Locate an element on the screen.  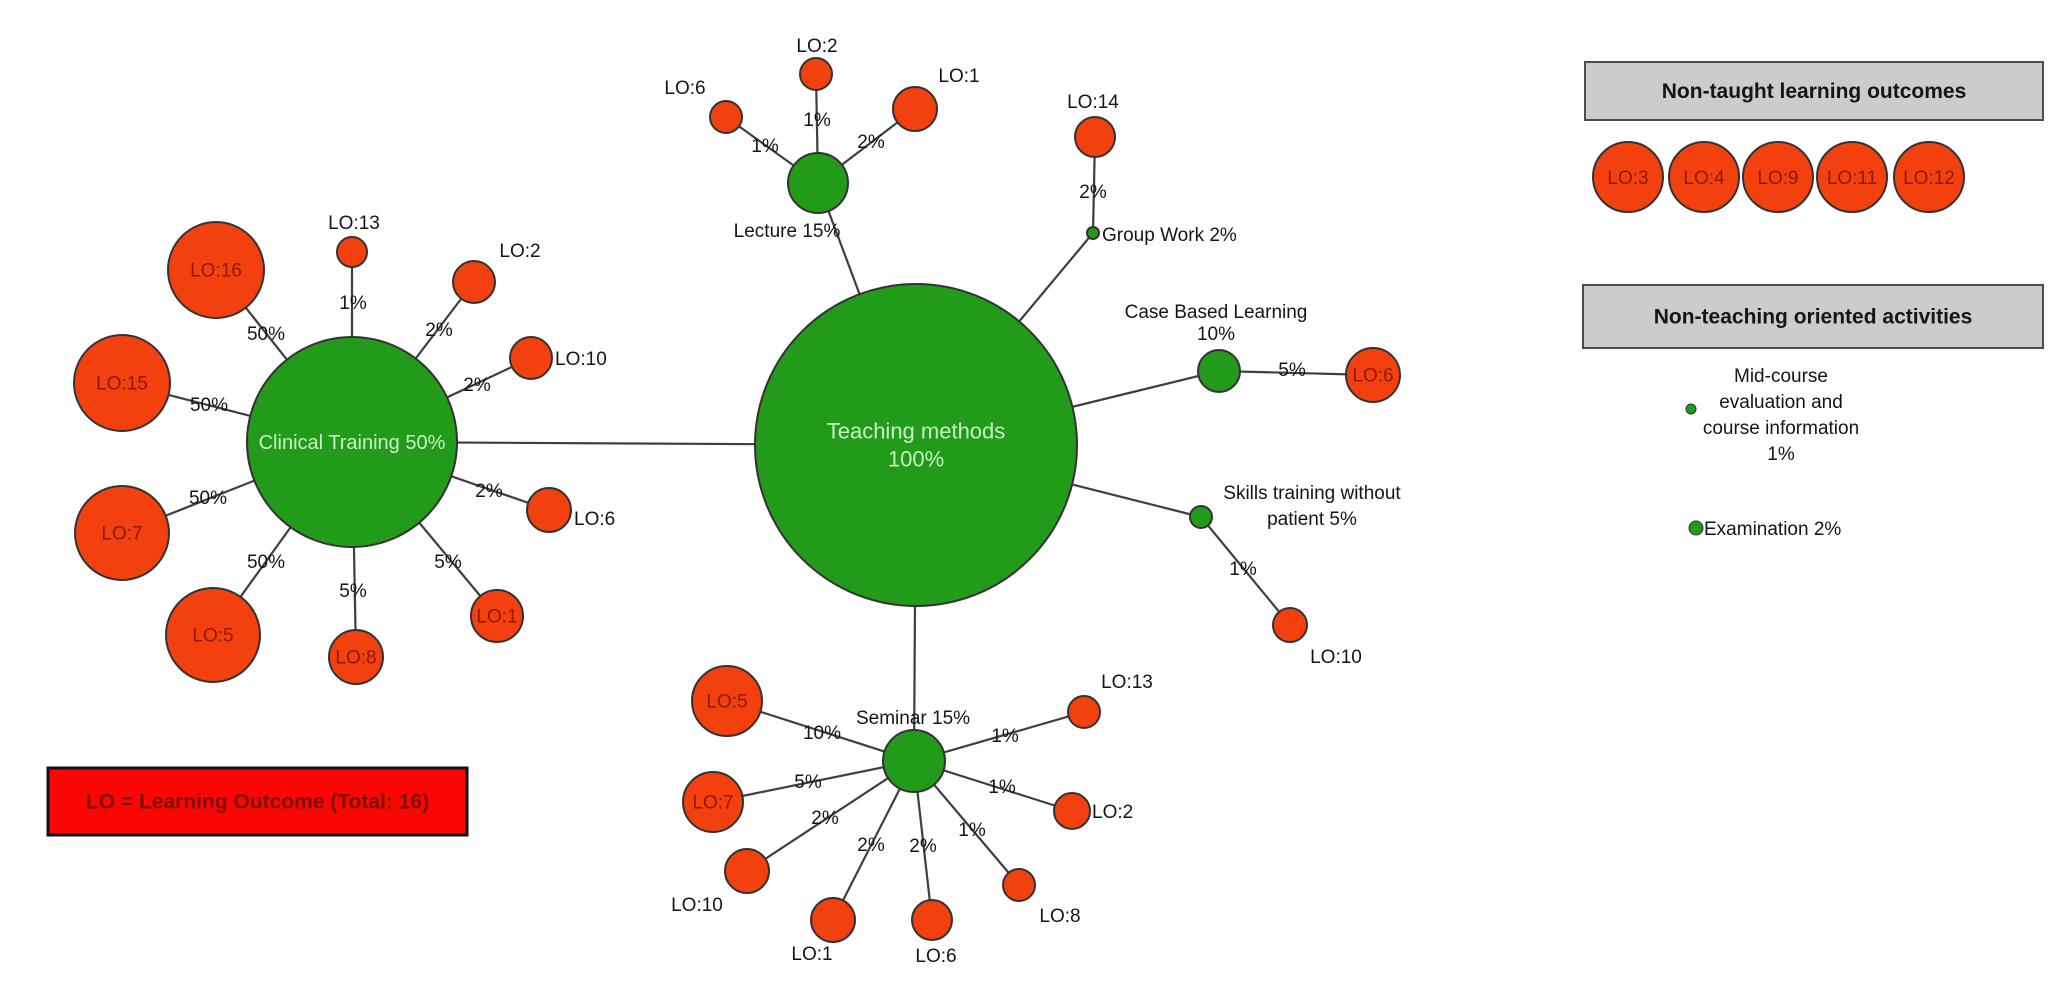
learning-outcome-node-se_lo10 is located at coordinates (747, 871).